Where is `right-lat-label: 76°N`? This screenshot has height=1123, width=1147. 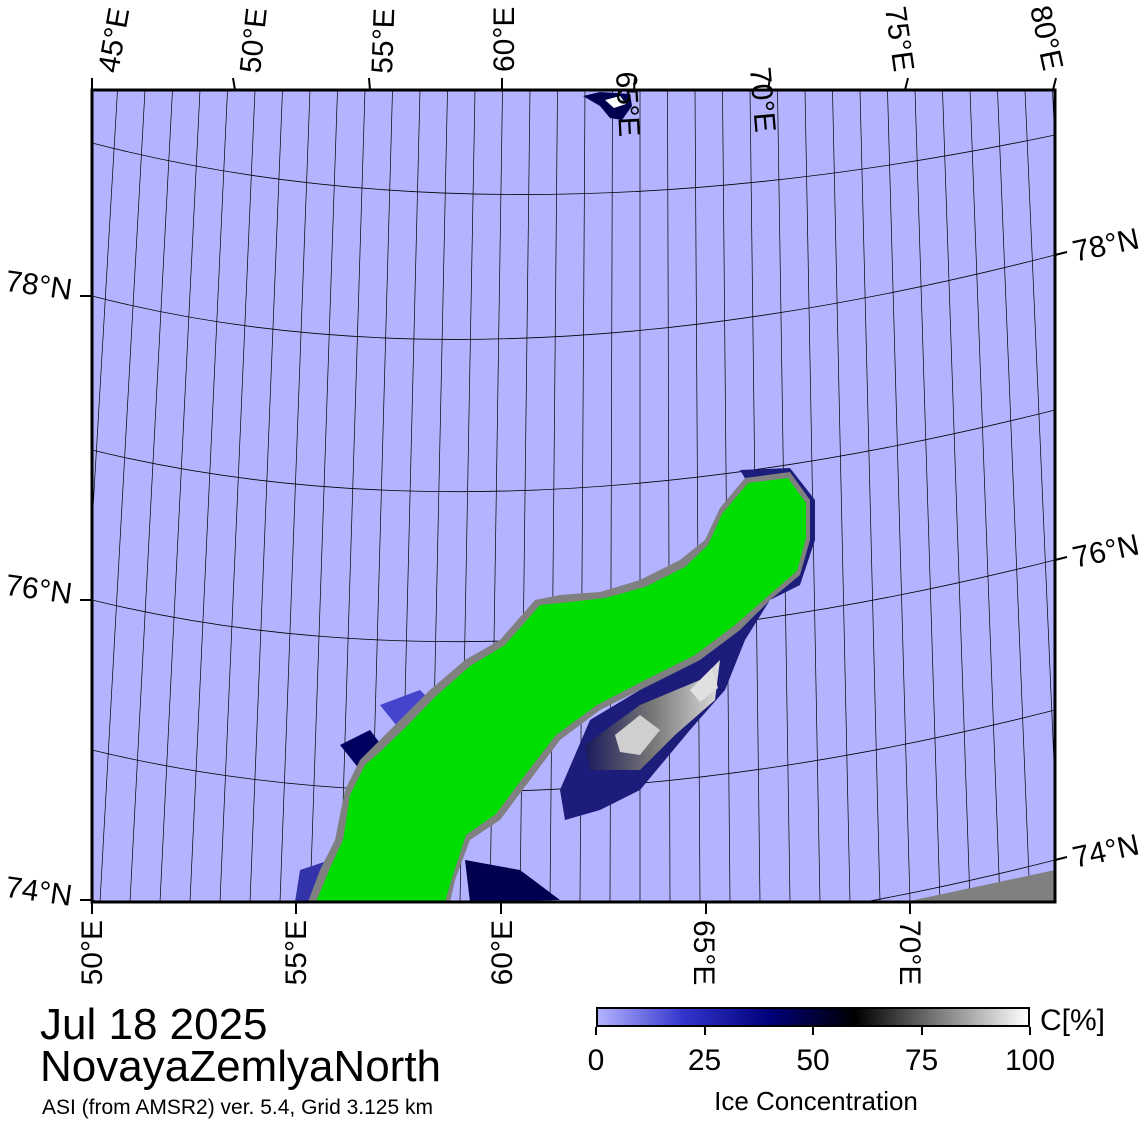
right-lat-label: 76°N is located at coordinates (1106, 551).